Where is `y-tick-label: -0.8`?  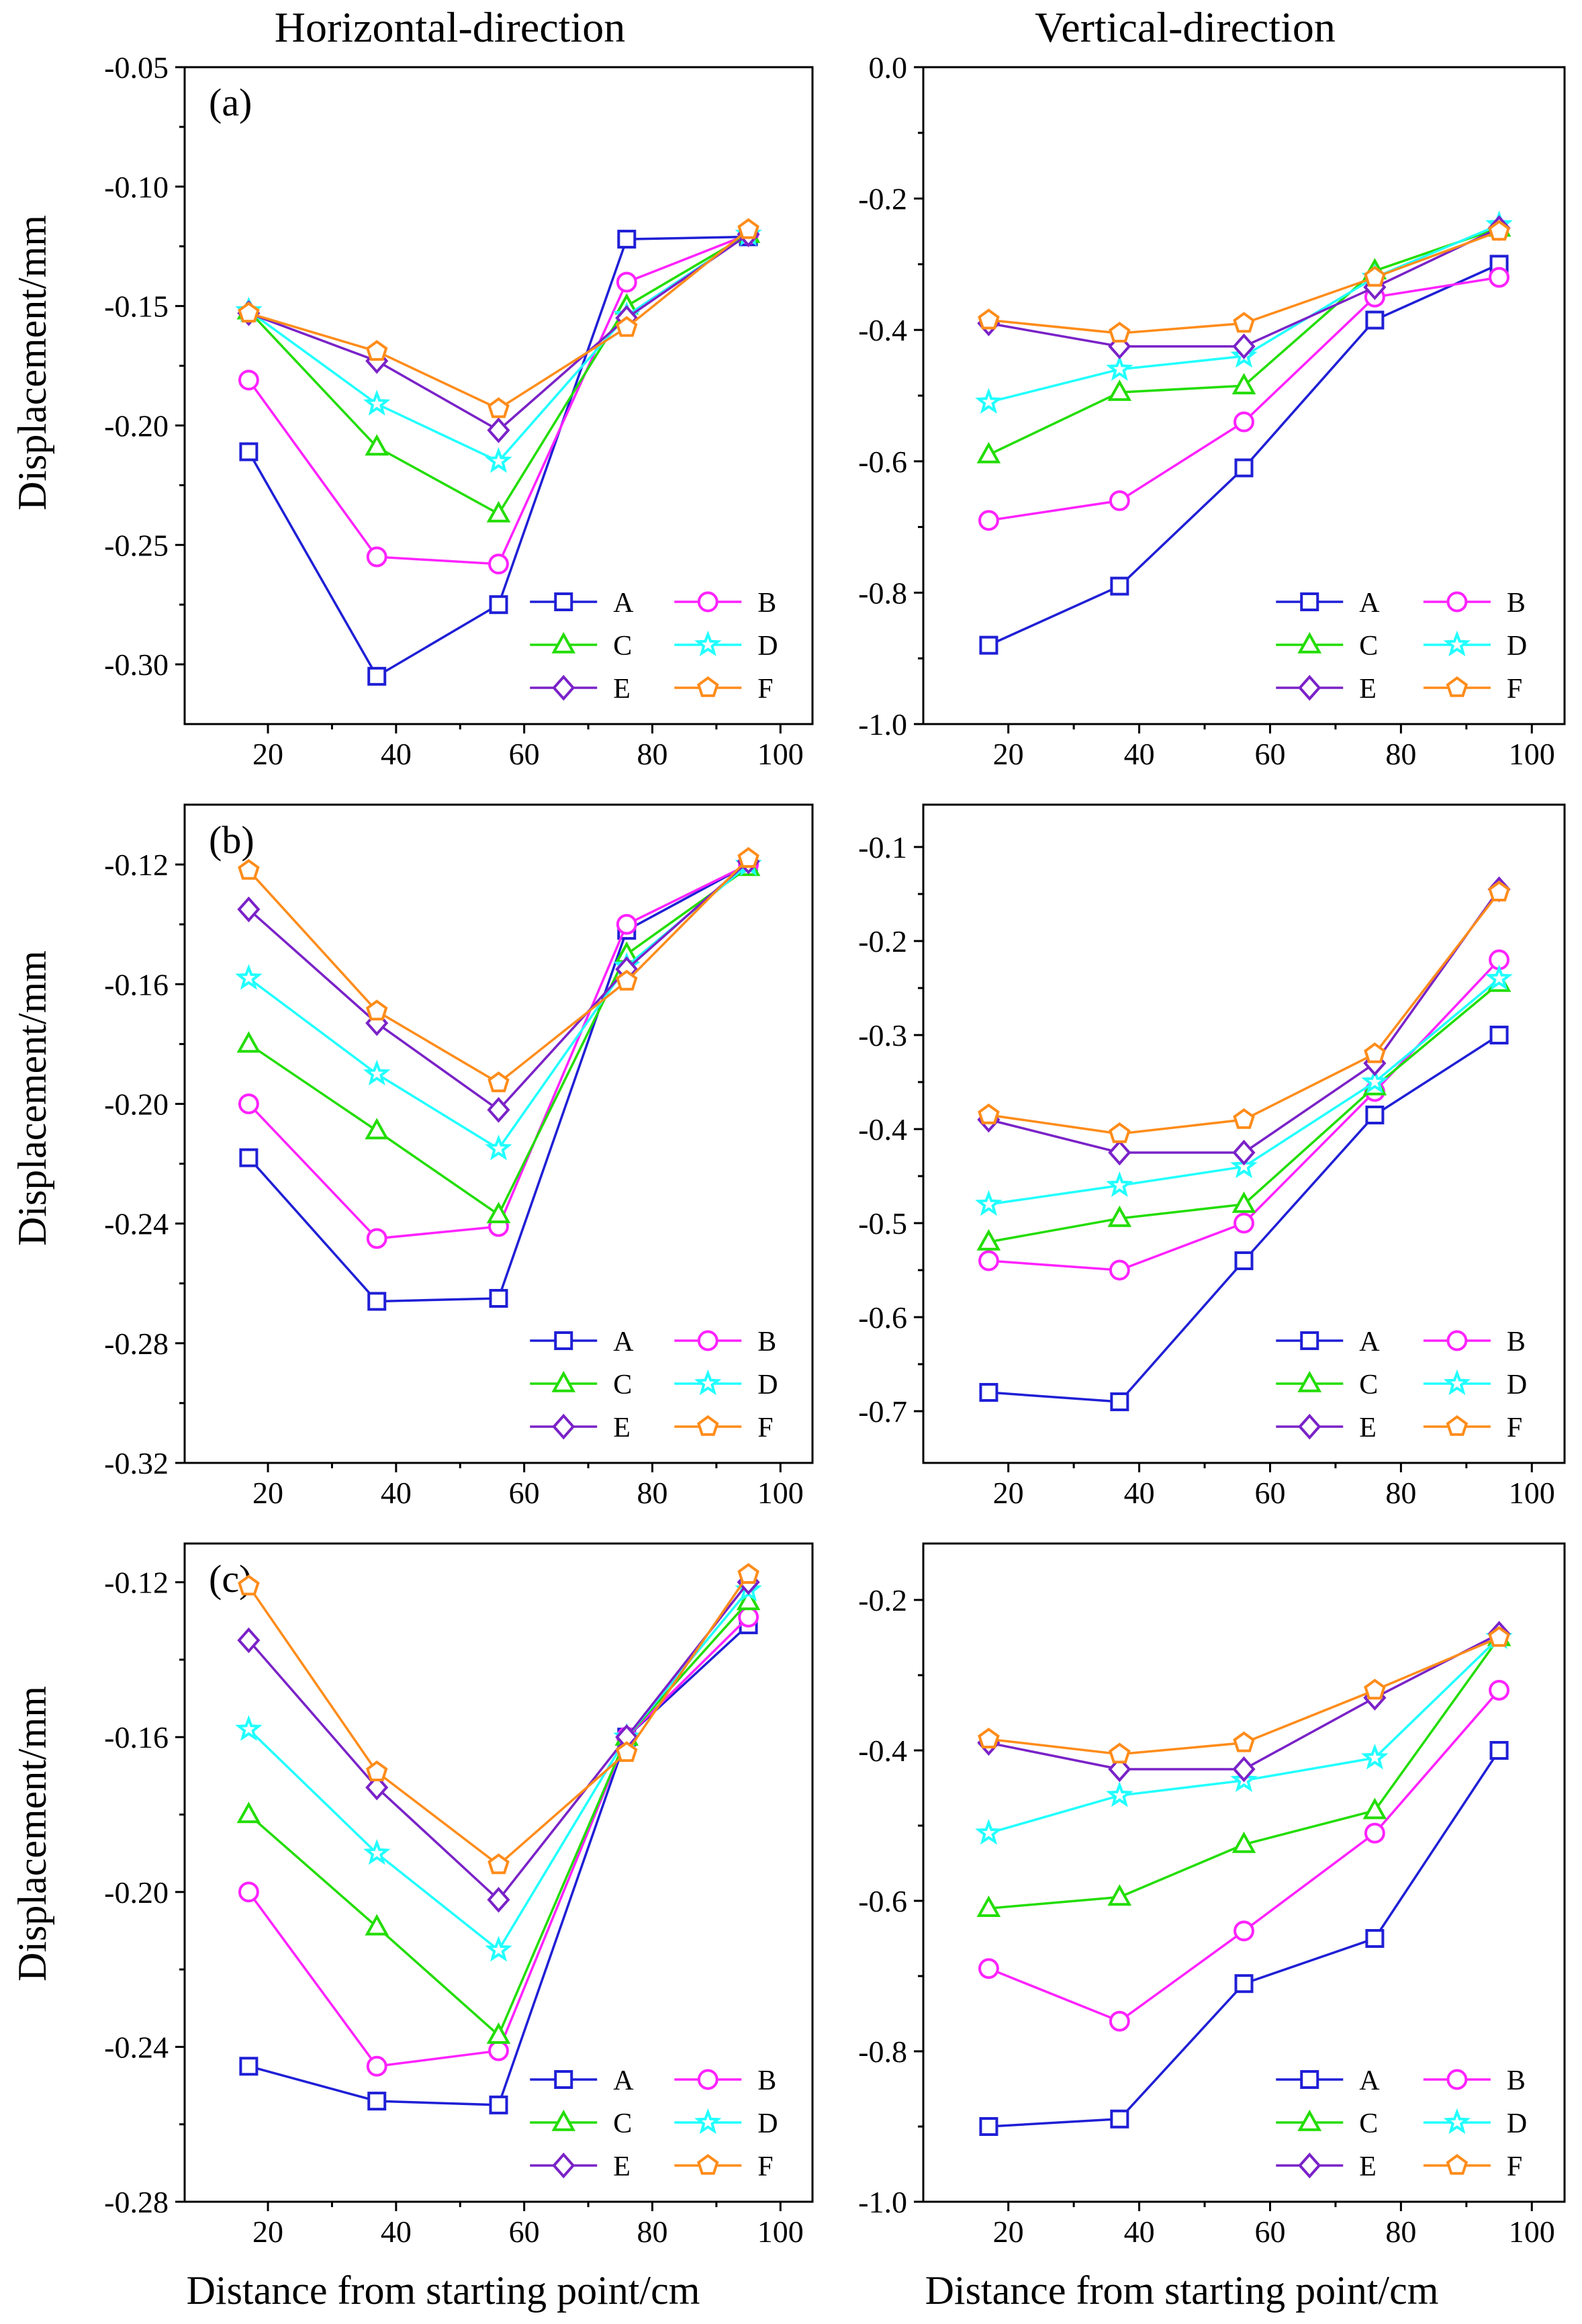
y-tick-label: -0.8 is located at coordinates (882, 593).